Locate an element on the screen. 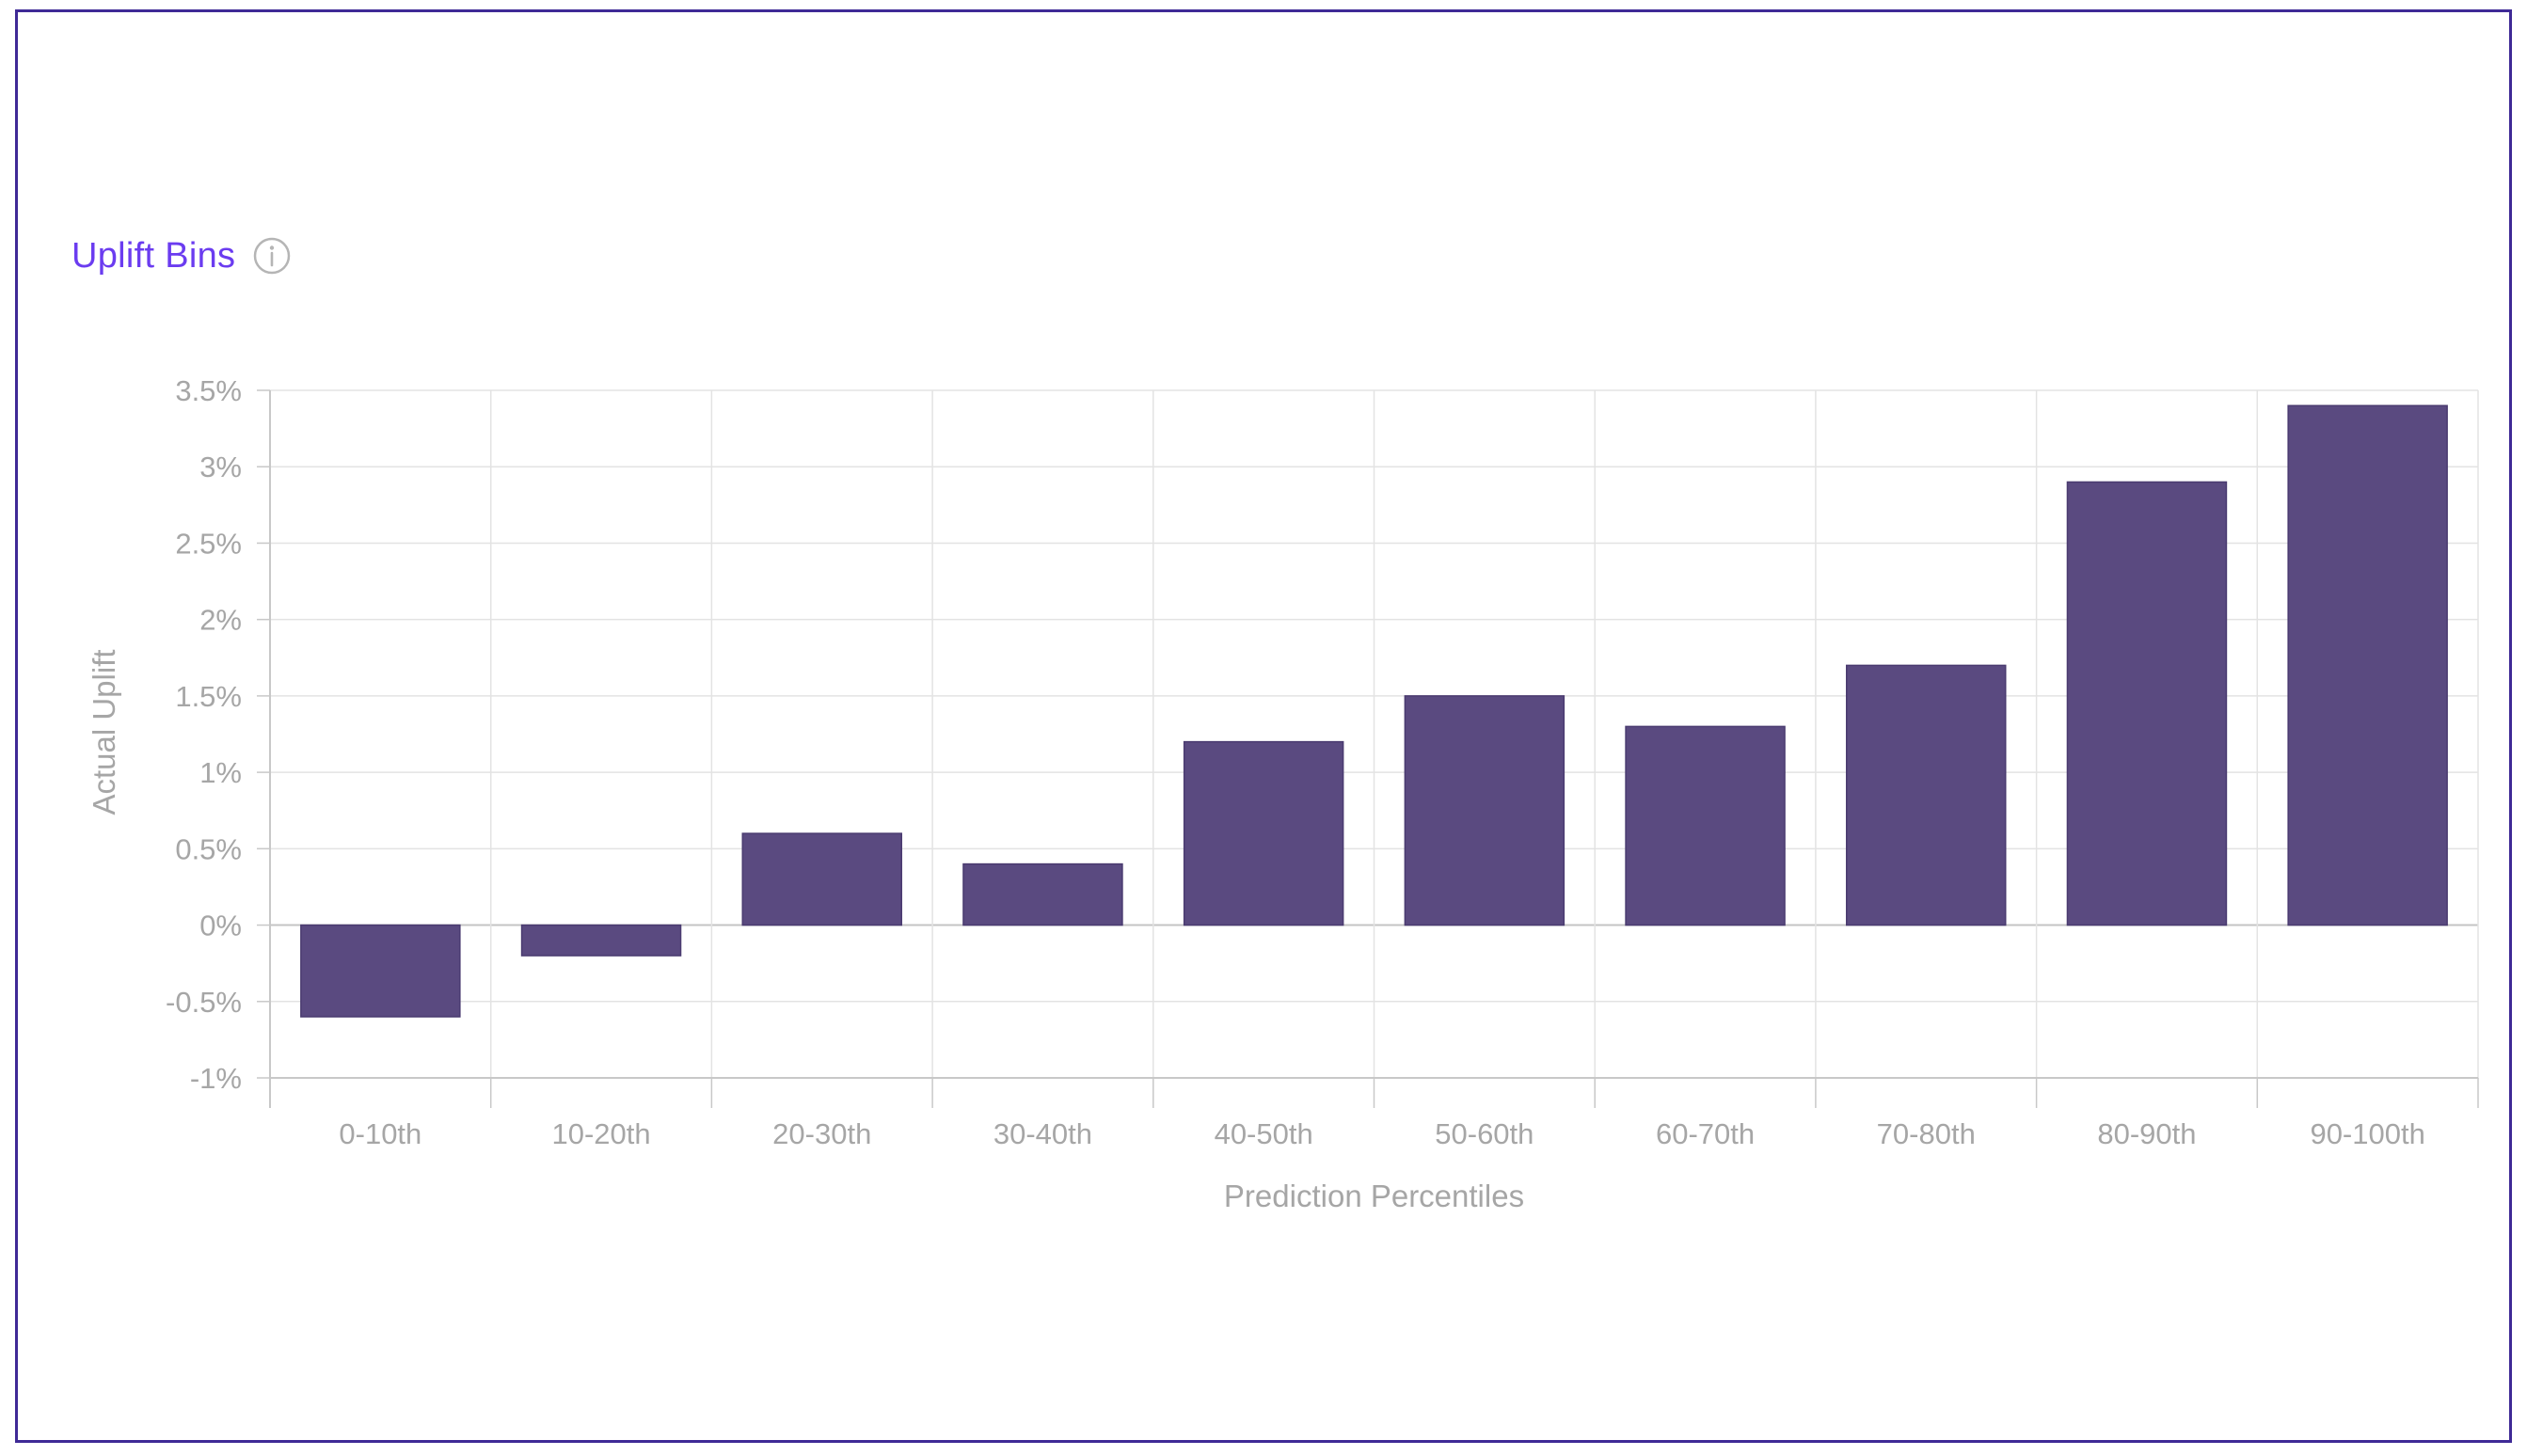 Image resolution: width=2527 pixels, height=1456 pixels. chart-header: Uplift Bins is located at coordinates (182, 255).